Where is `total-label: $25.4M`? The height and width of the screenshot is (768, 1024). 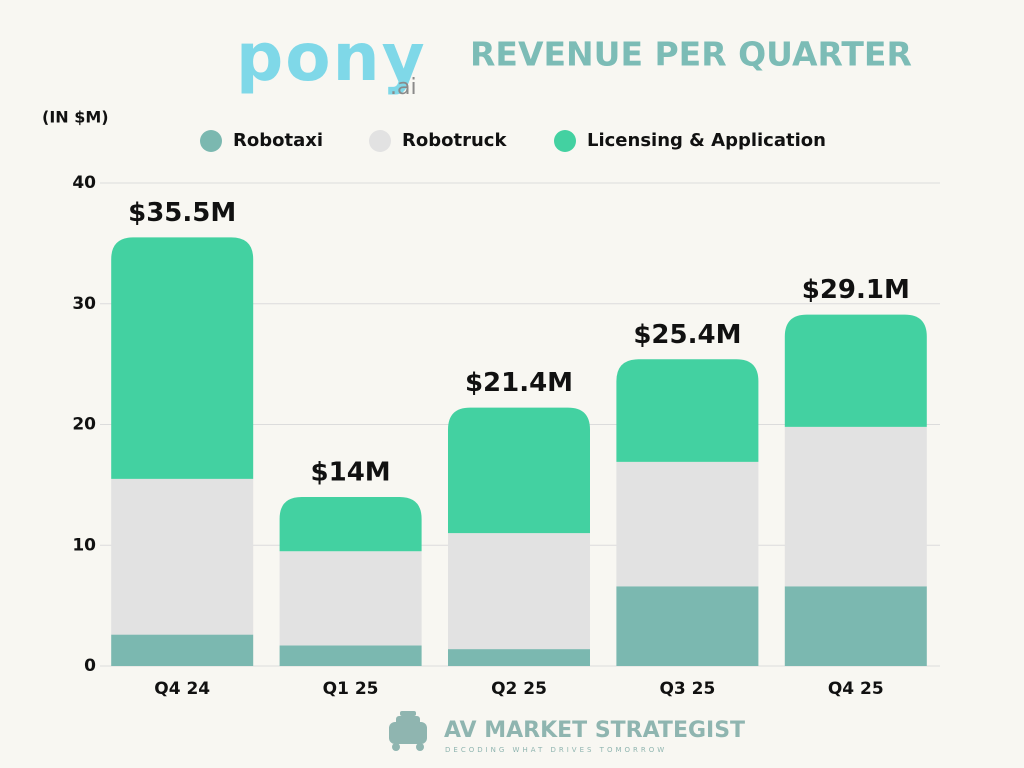 total-label: $25.4M is located at coordinates (687, 335).